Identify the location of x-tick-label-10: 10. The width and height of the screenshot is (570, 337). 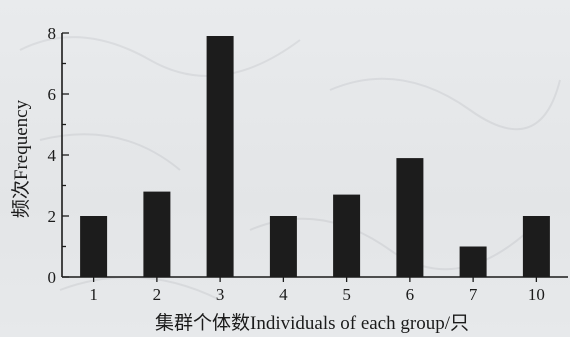
(536, 294).